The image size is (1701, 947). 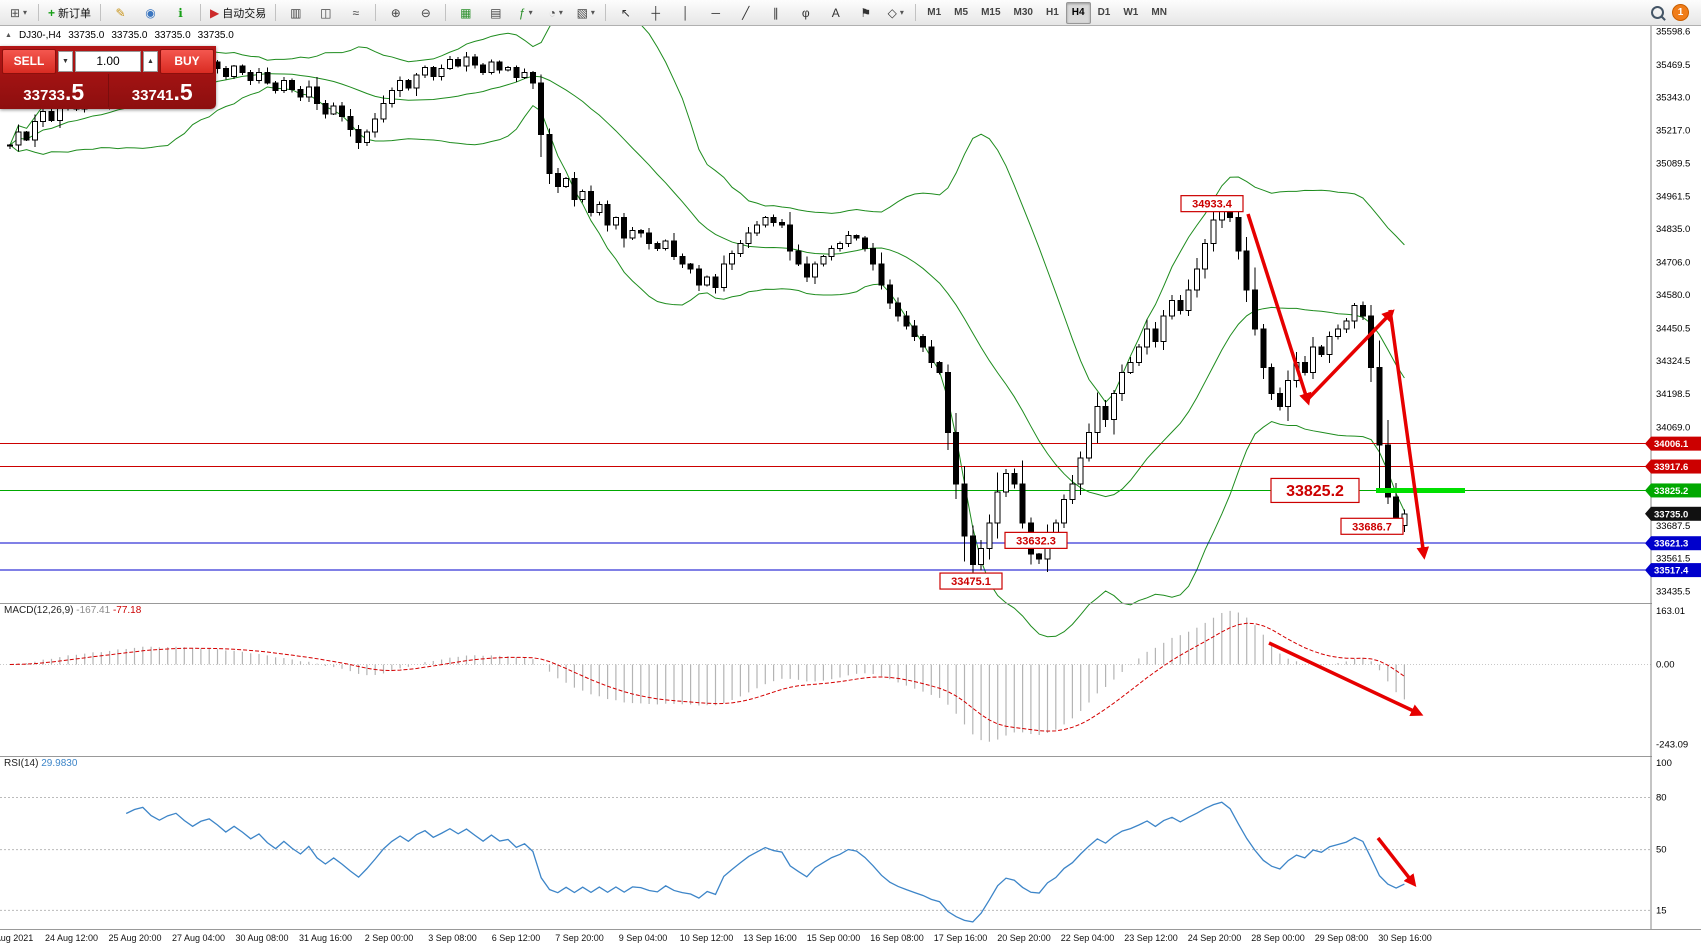 What do you see at coordinates (582, 12) in the screenshot?
I see `templates-icon: ▧` at bounding box center [582, 12].